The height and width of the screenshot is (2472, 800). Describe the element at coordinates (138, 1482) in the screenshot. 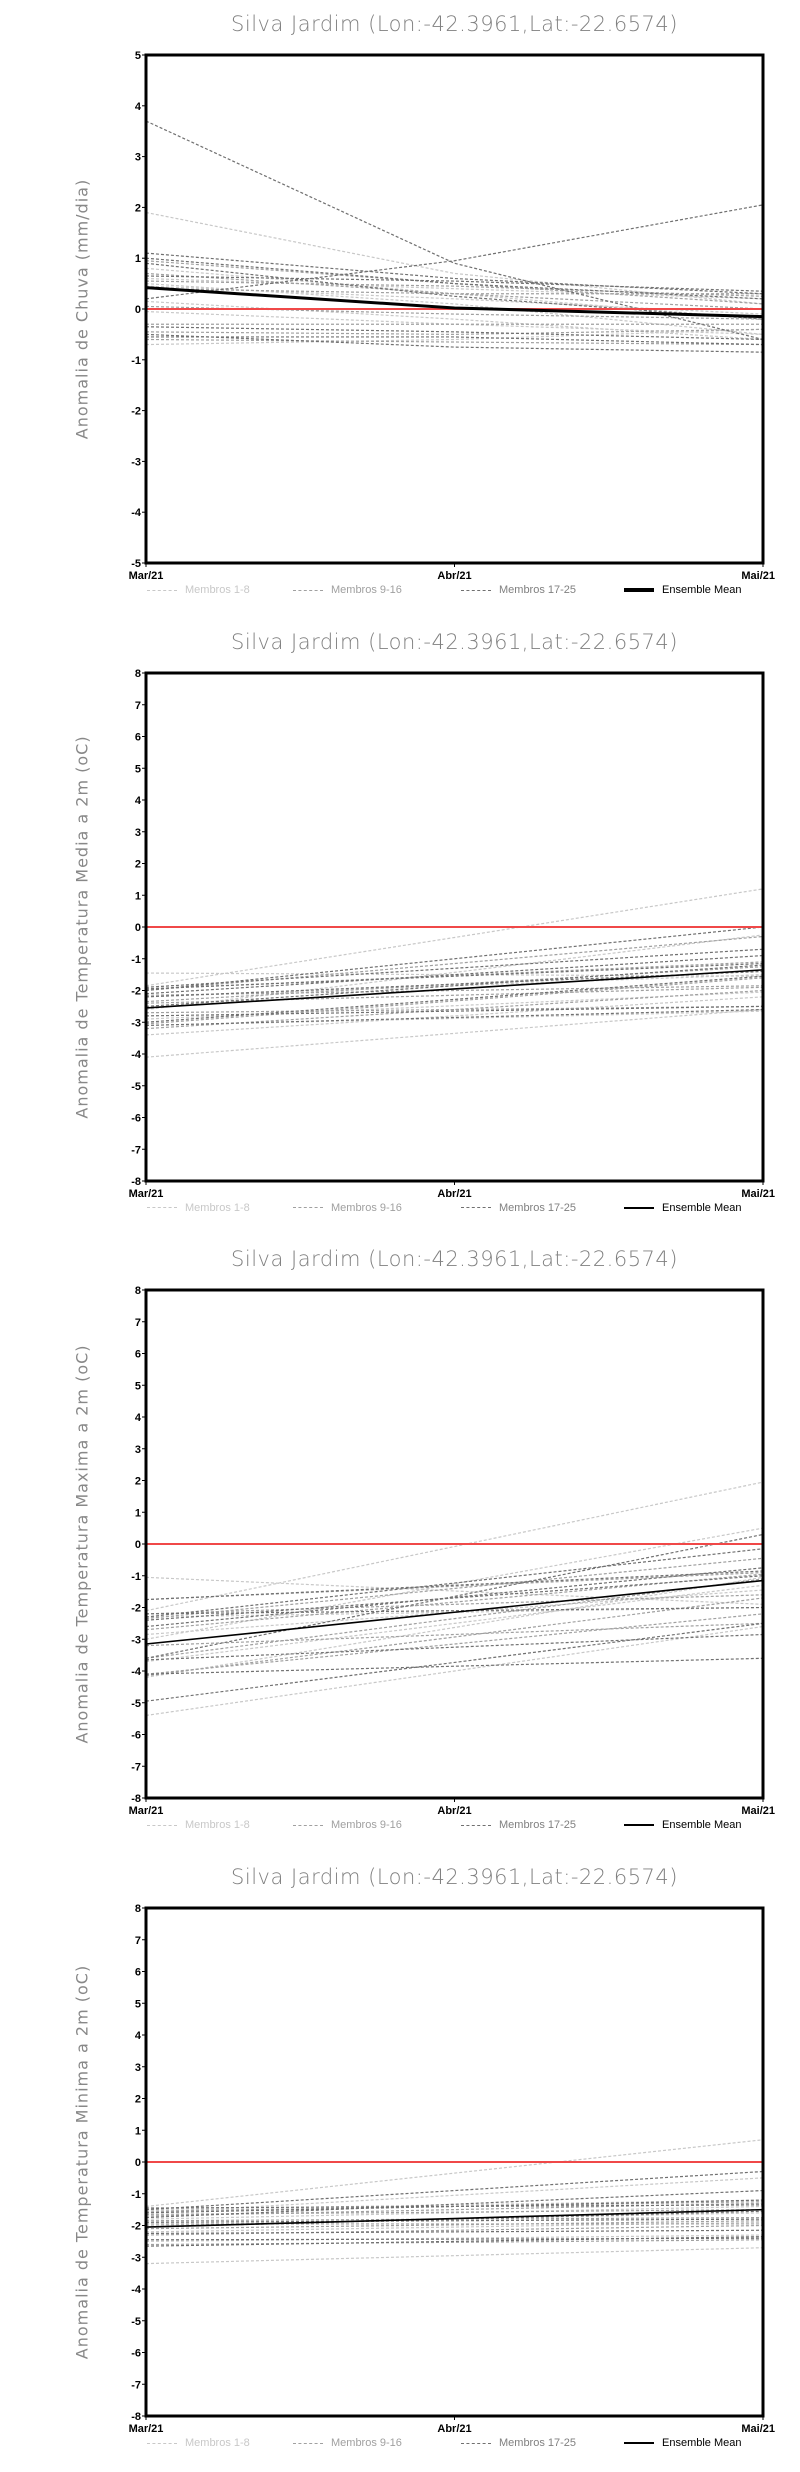

I see `y-tick-label: 2` at that location.